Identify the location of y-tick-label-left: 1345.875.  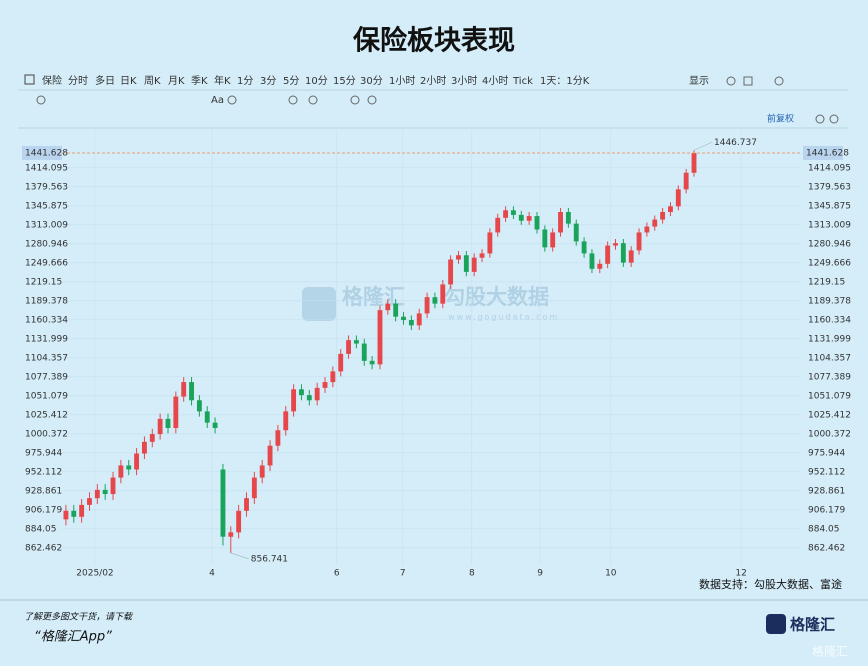
(46, 206).